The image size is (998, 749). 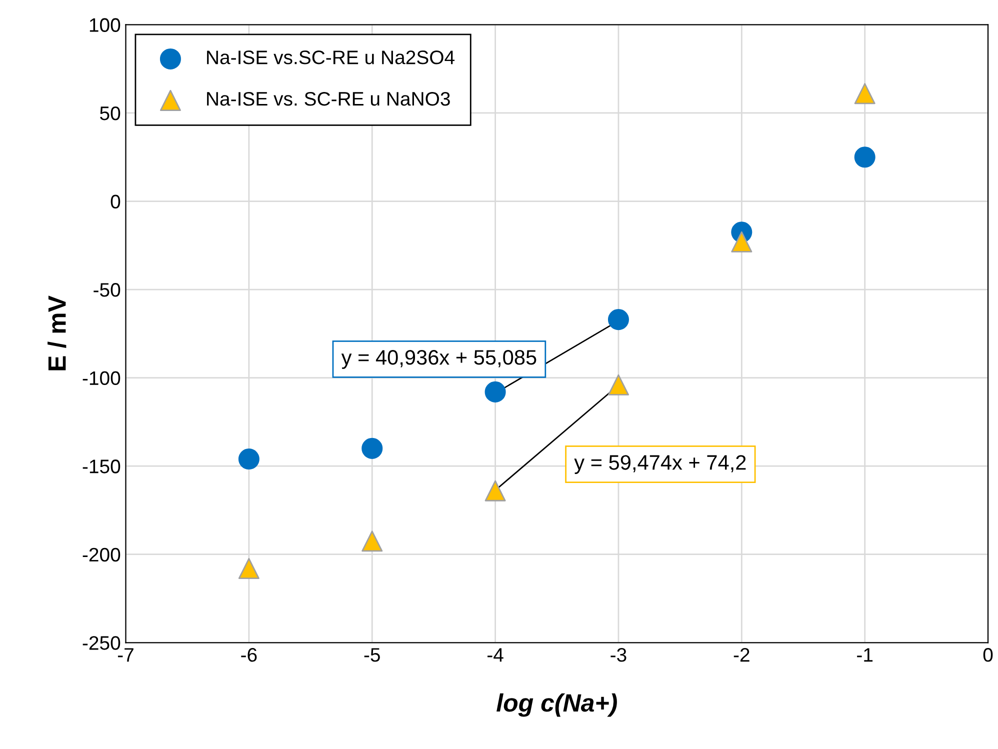 I want to click on y-tick-label: 100, so click(x=105, y=25).